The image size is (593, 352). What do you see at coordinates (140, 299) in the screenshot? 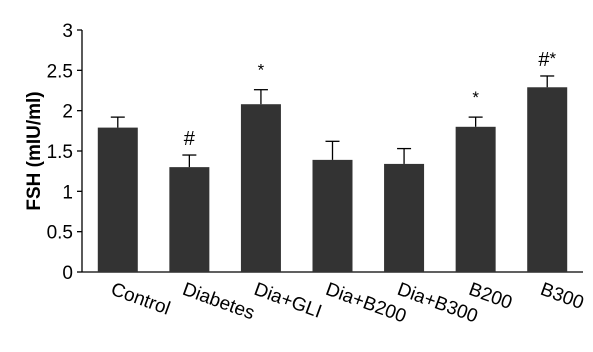
I see `x-tick-label: Control` at bounding box center [140, 299].